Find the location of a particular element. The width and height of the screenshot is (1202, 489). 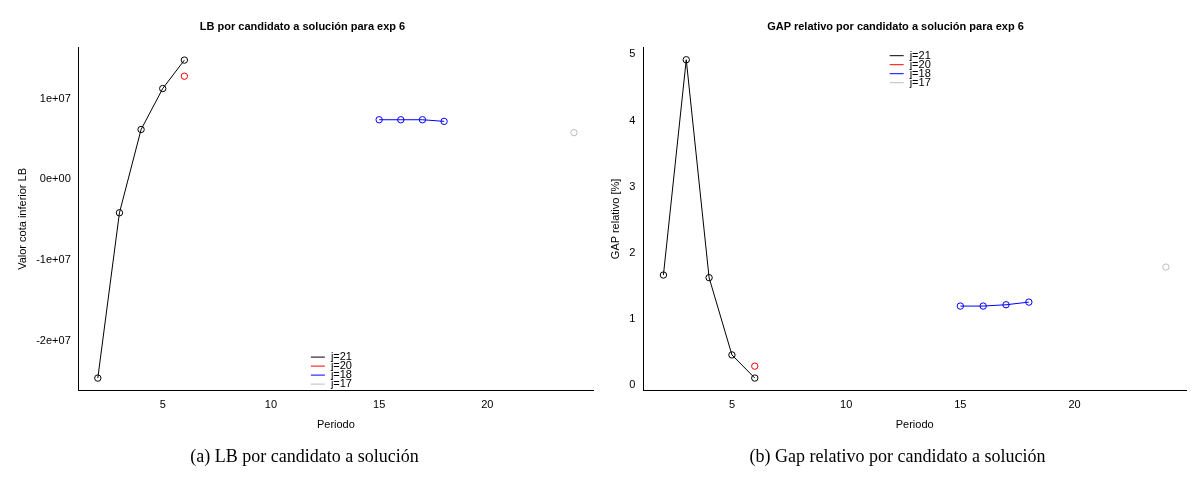

y-tick-label: 5 is located at coordinates (632, 53).